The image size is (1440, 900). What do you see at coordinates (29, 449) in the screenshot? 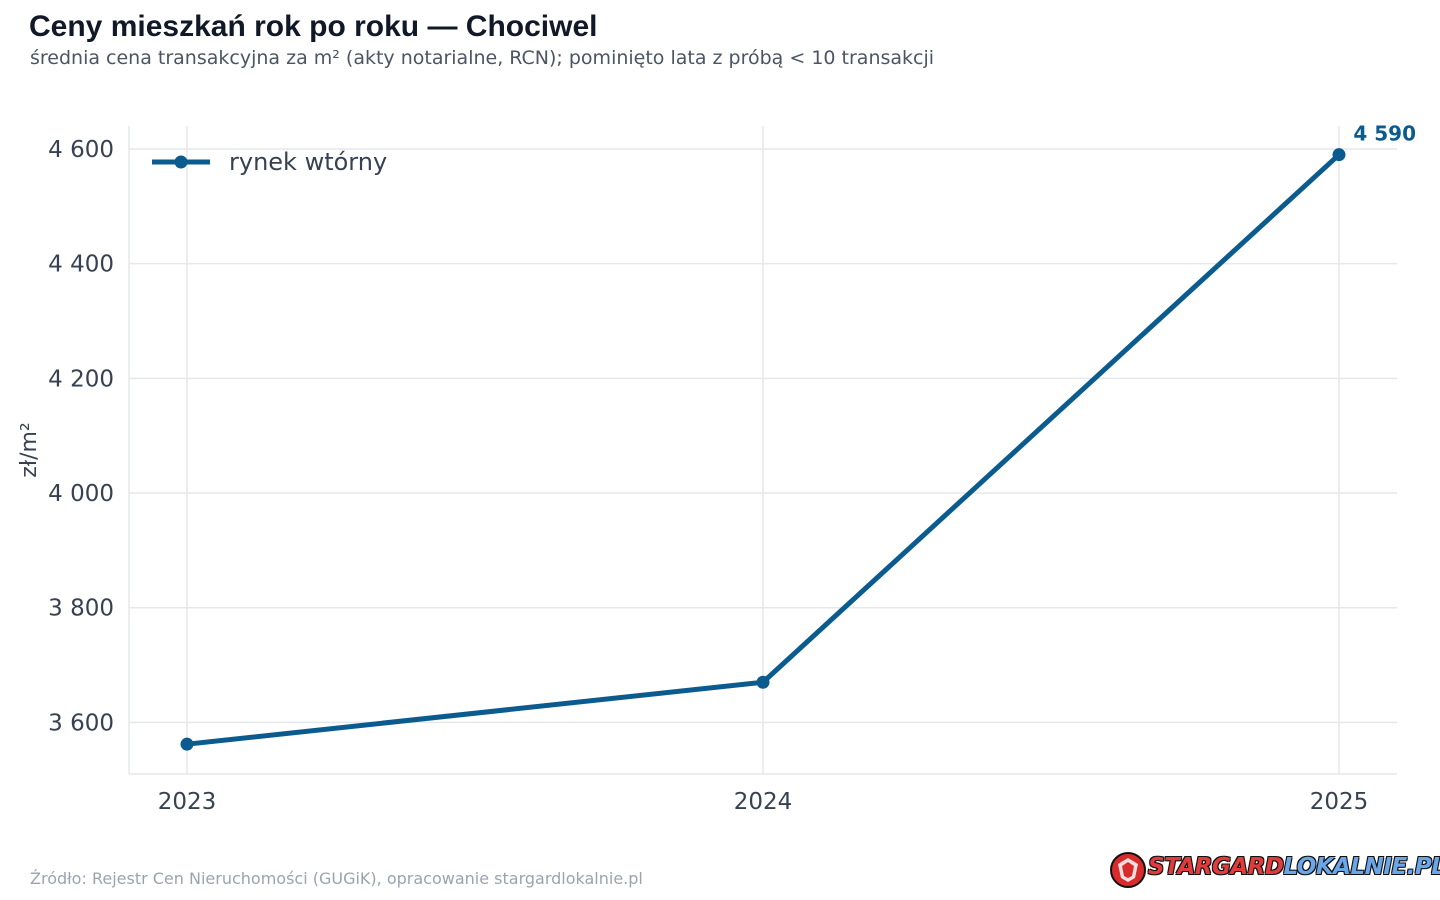
I see `y-axis-label: zł/m²` at bounding box center [29, 449].